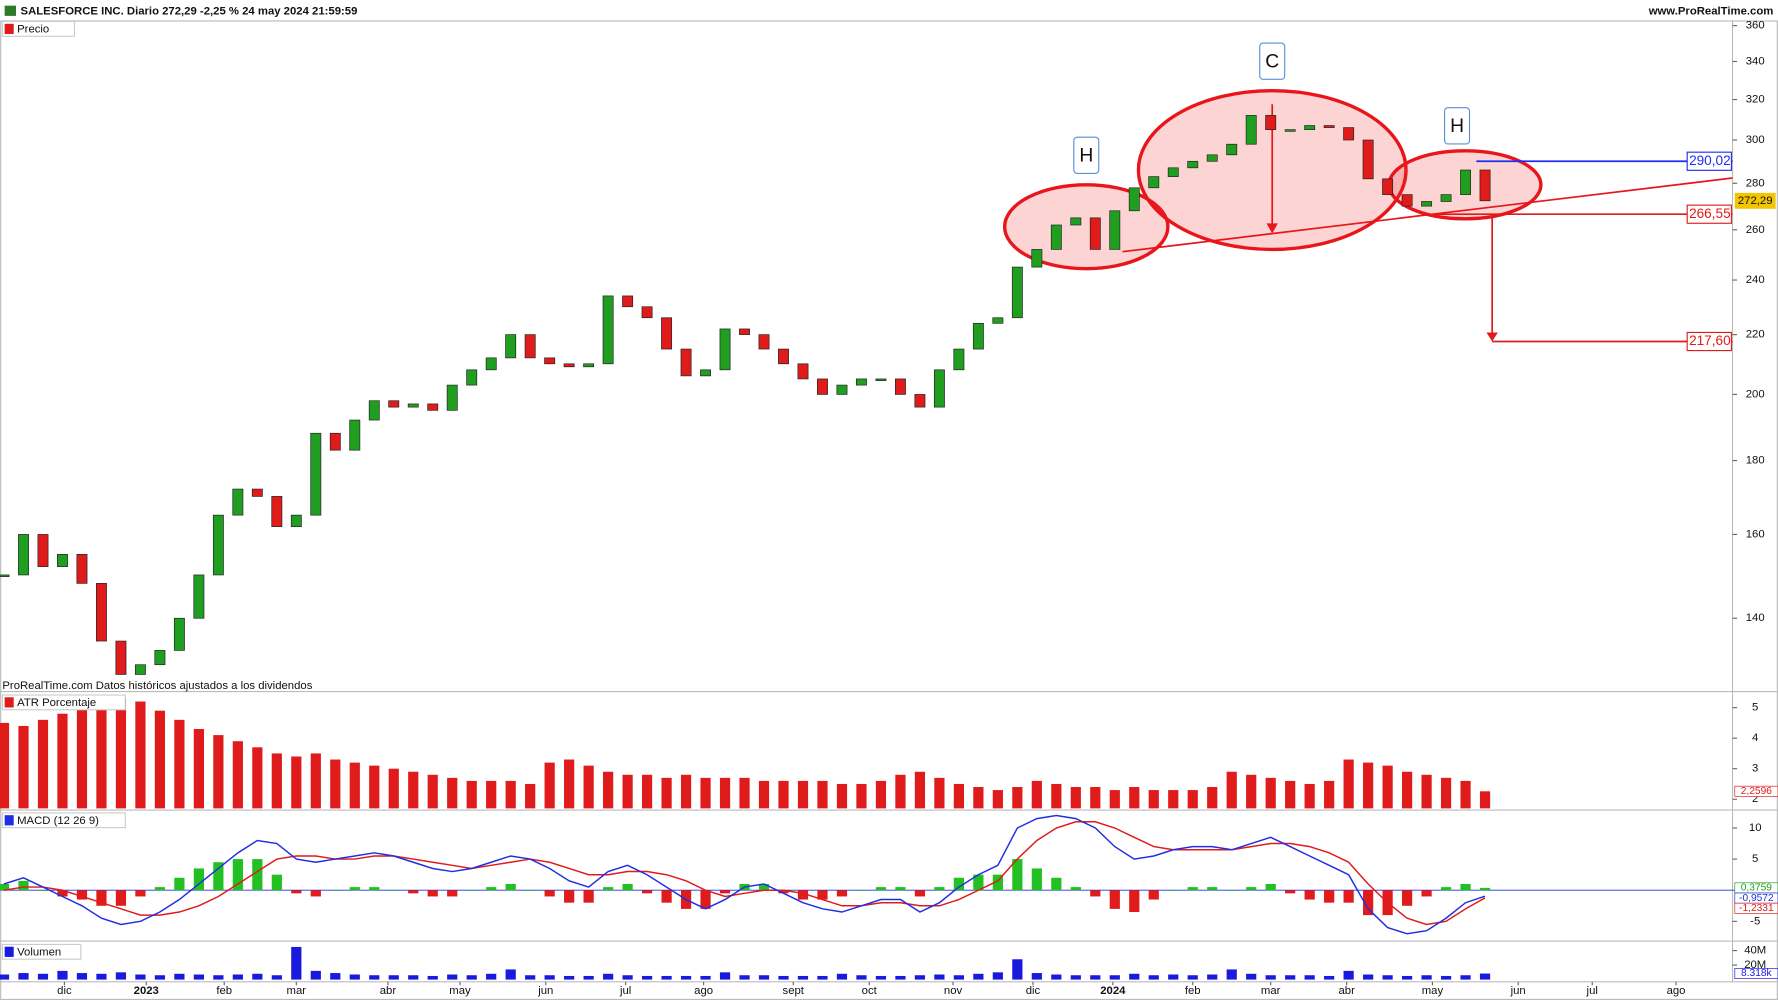 The height and width of the screenshot is (1000, 1778). I want to click on pane-title-swatch, so click(9, 820).